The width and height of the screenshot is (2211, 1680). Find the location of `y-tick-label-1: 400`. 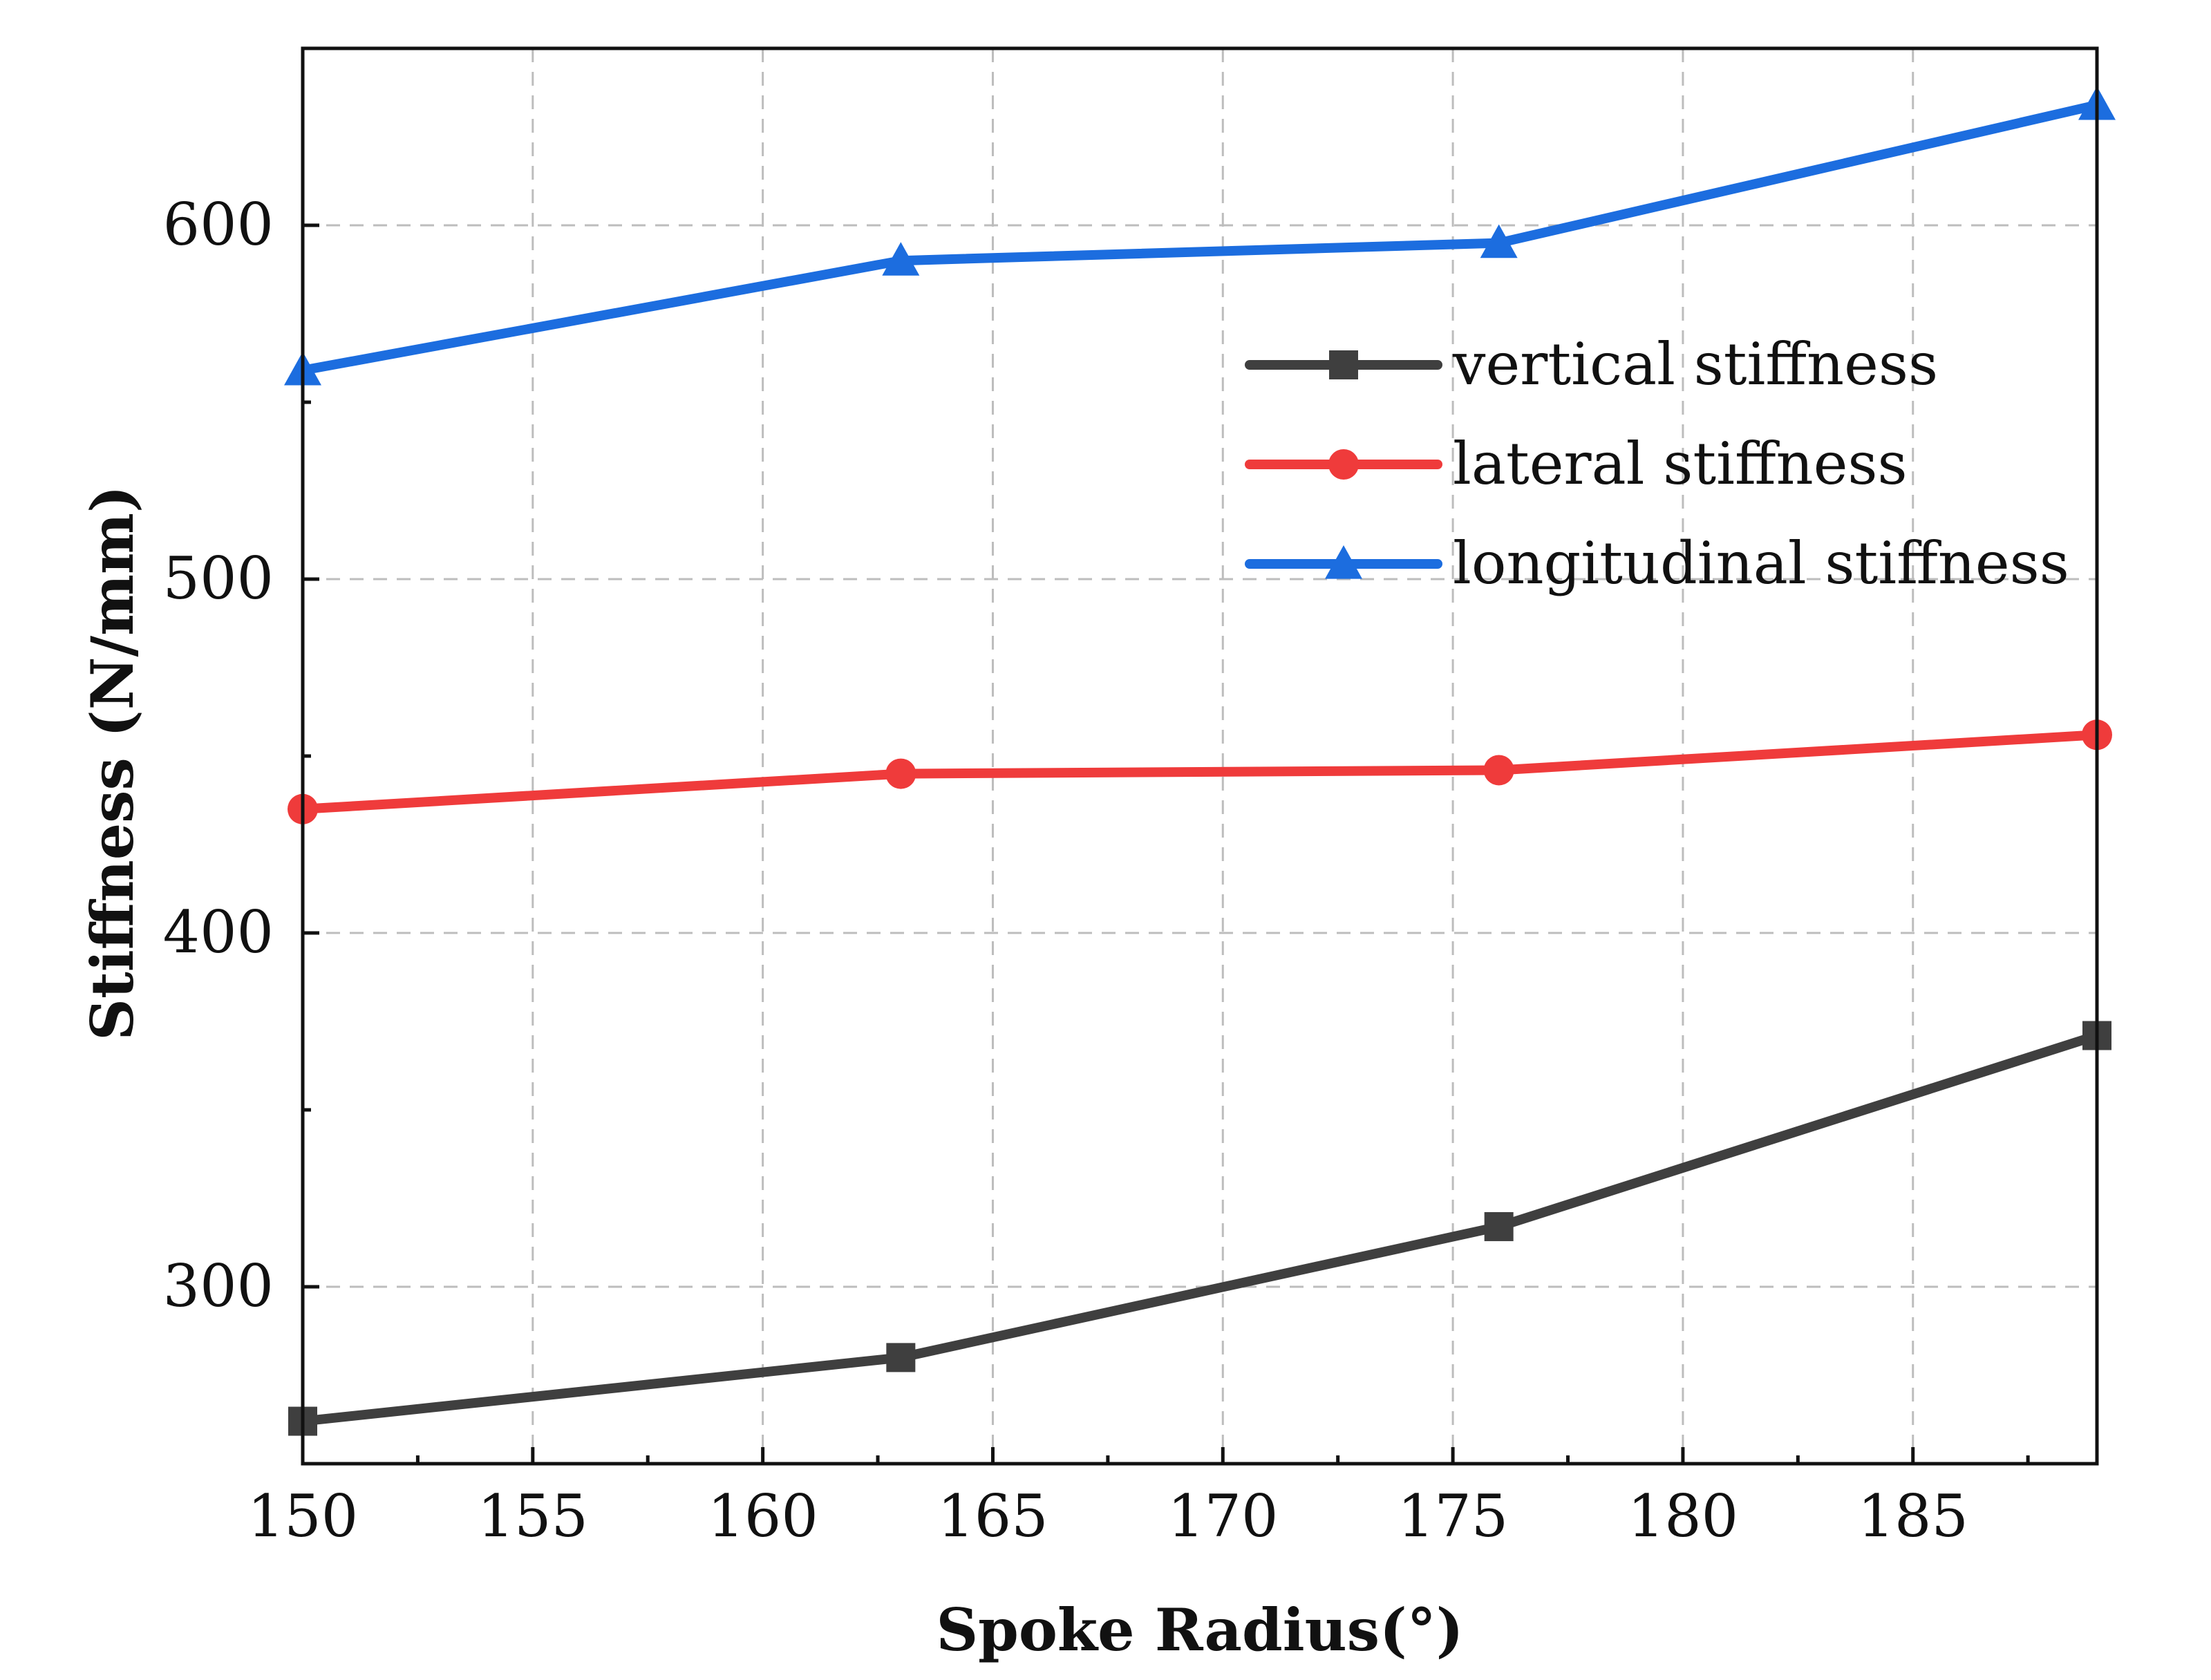

y-tick-label-1: 400 is located at coordinates (218, 932).